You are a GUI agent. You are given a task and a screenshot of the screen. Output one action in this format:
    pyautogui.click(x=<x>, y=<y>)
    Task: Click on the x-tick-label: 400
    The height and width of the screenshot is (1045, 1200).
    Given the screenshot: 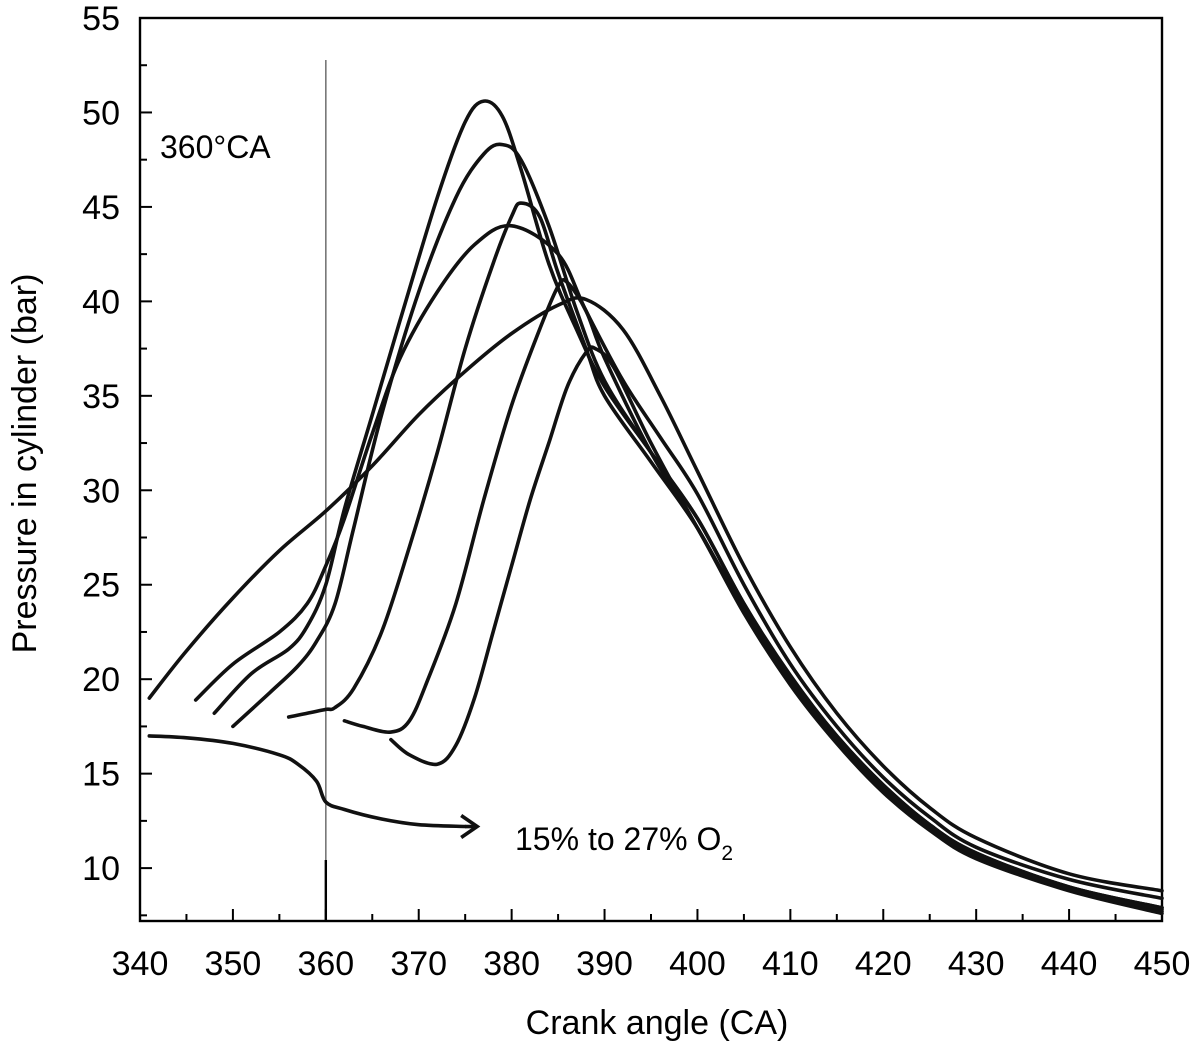 What is the action you would take?
    pyautogui.click(x=697, y=964)
    